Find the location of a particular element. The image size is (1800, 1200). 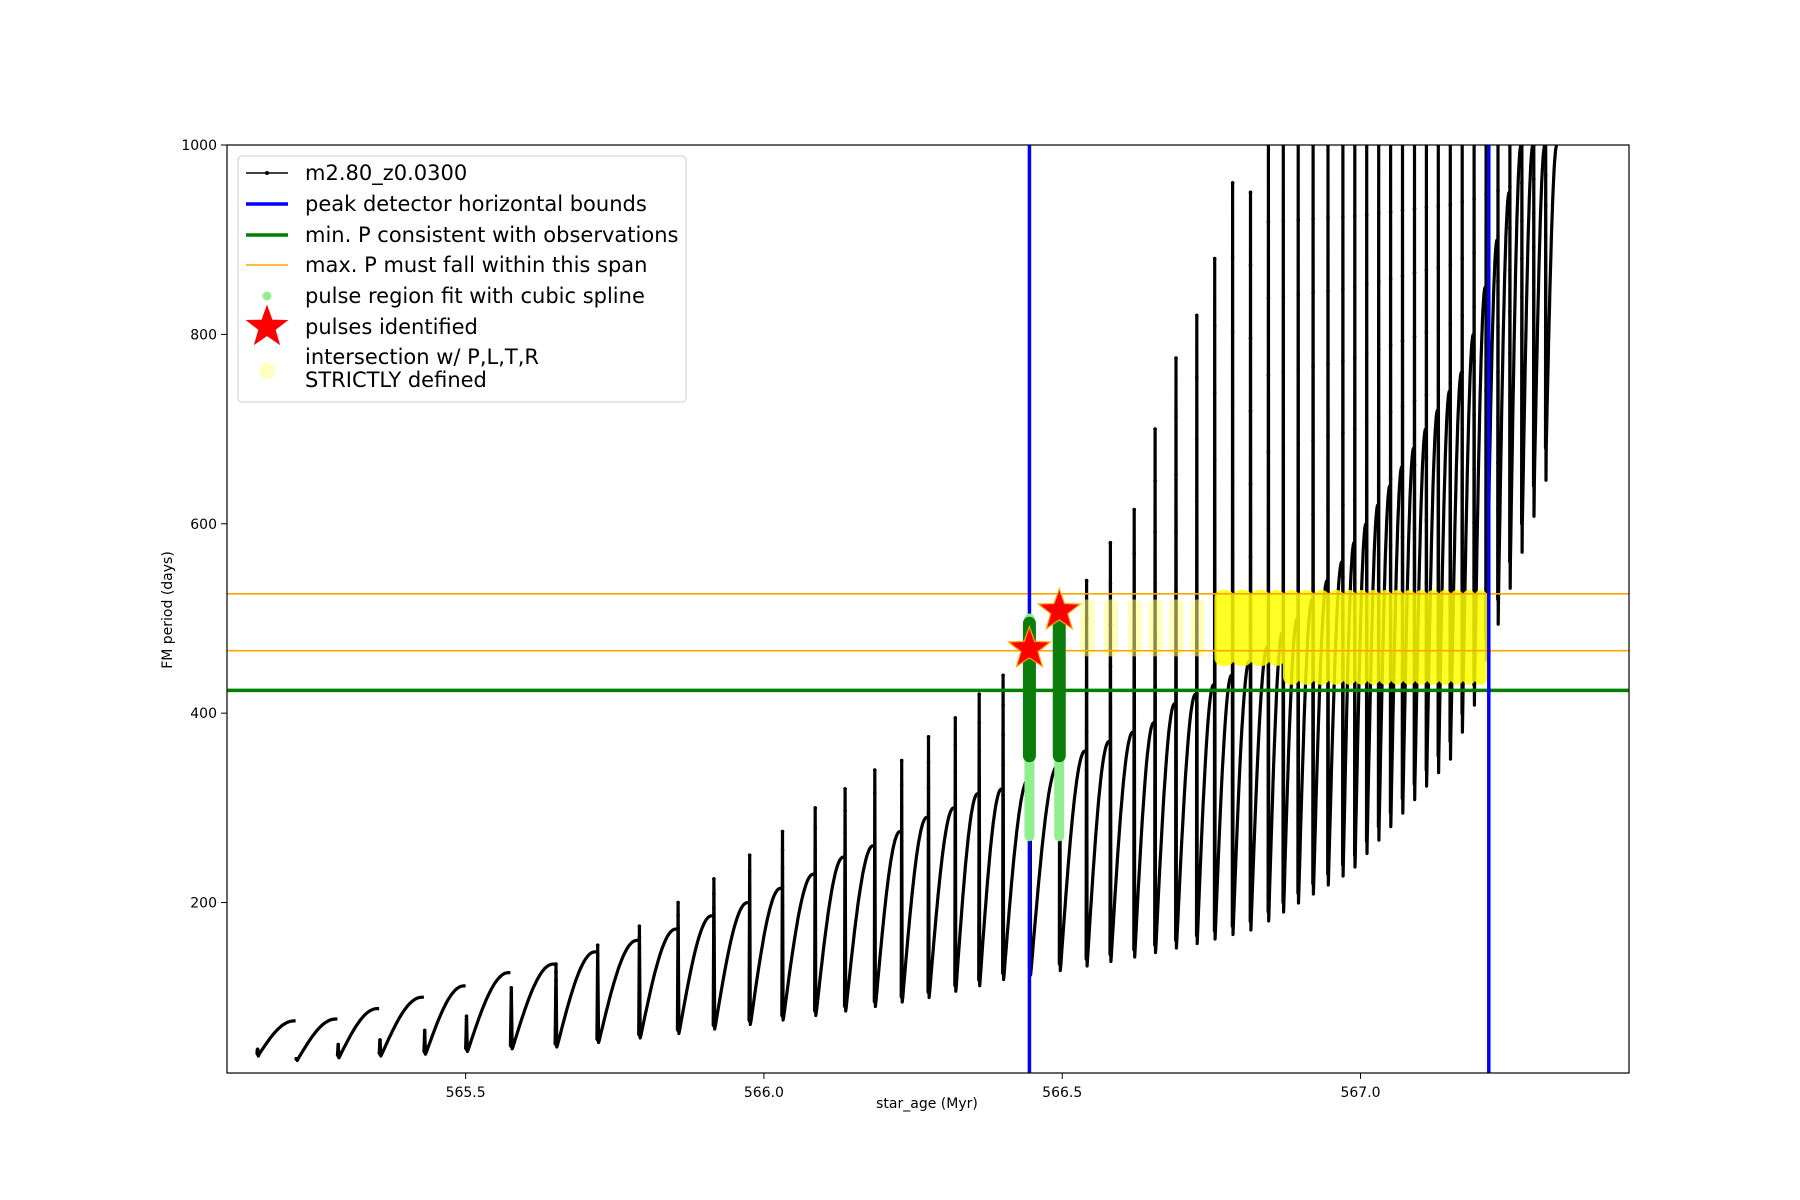

legend-label-7-line2: STRICTLY defined is located at coordinates (396, 380).